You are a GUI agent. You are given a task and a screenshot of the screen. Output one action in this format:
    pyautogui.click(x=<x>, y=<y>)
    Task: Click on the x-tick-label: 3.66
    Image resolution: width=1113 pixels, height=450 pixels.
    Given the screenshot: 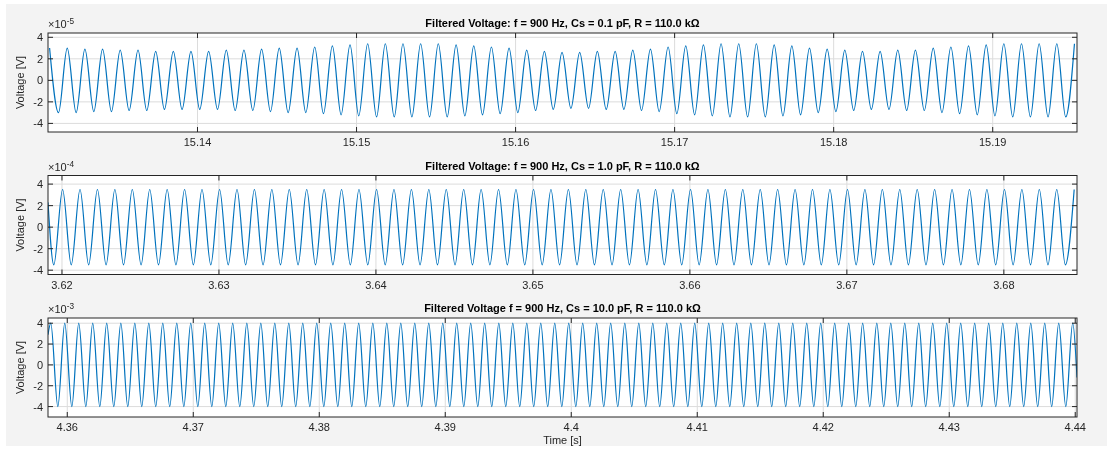 What is the action you would take?
    pyautogui.click(x=690, y=284)
    